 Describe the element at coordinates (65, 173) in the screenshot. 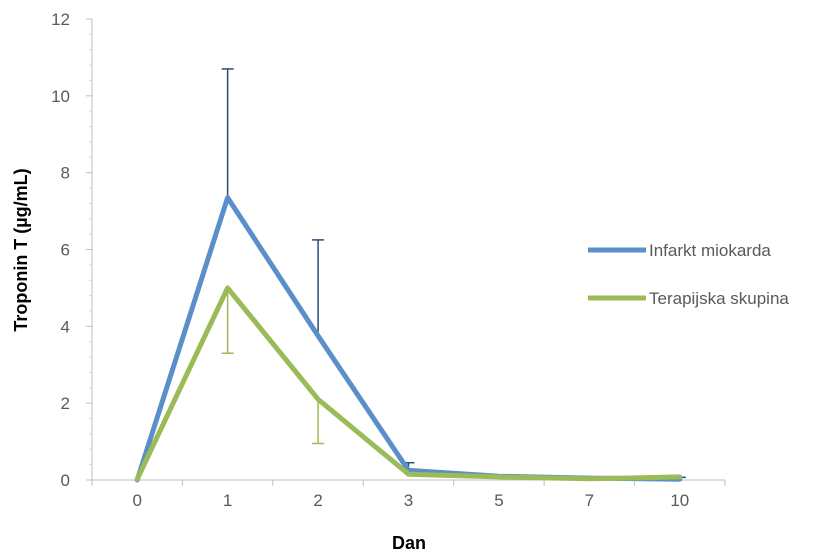

I see `y-tick-label: 8` at that location.